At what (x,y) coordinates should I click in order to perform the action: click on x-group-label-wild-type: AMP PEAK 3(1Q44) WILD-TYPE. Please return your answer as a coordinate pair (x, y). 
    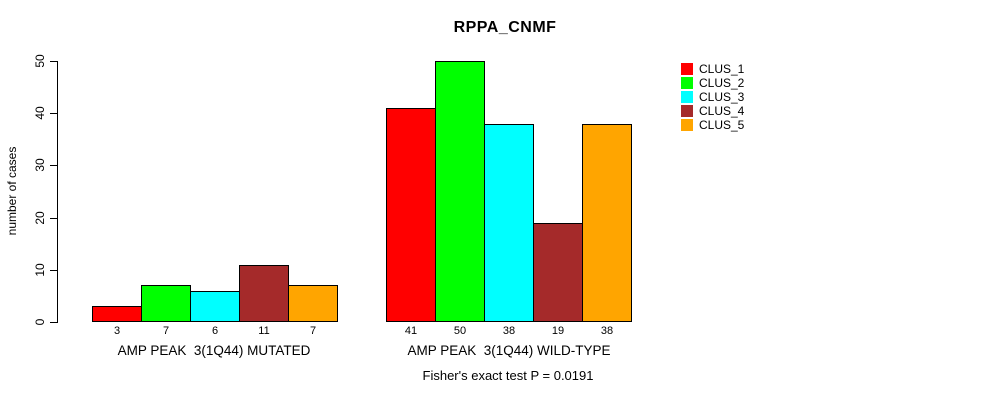
    Looking at the image, I should click on (509, 350).